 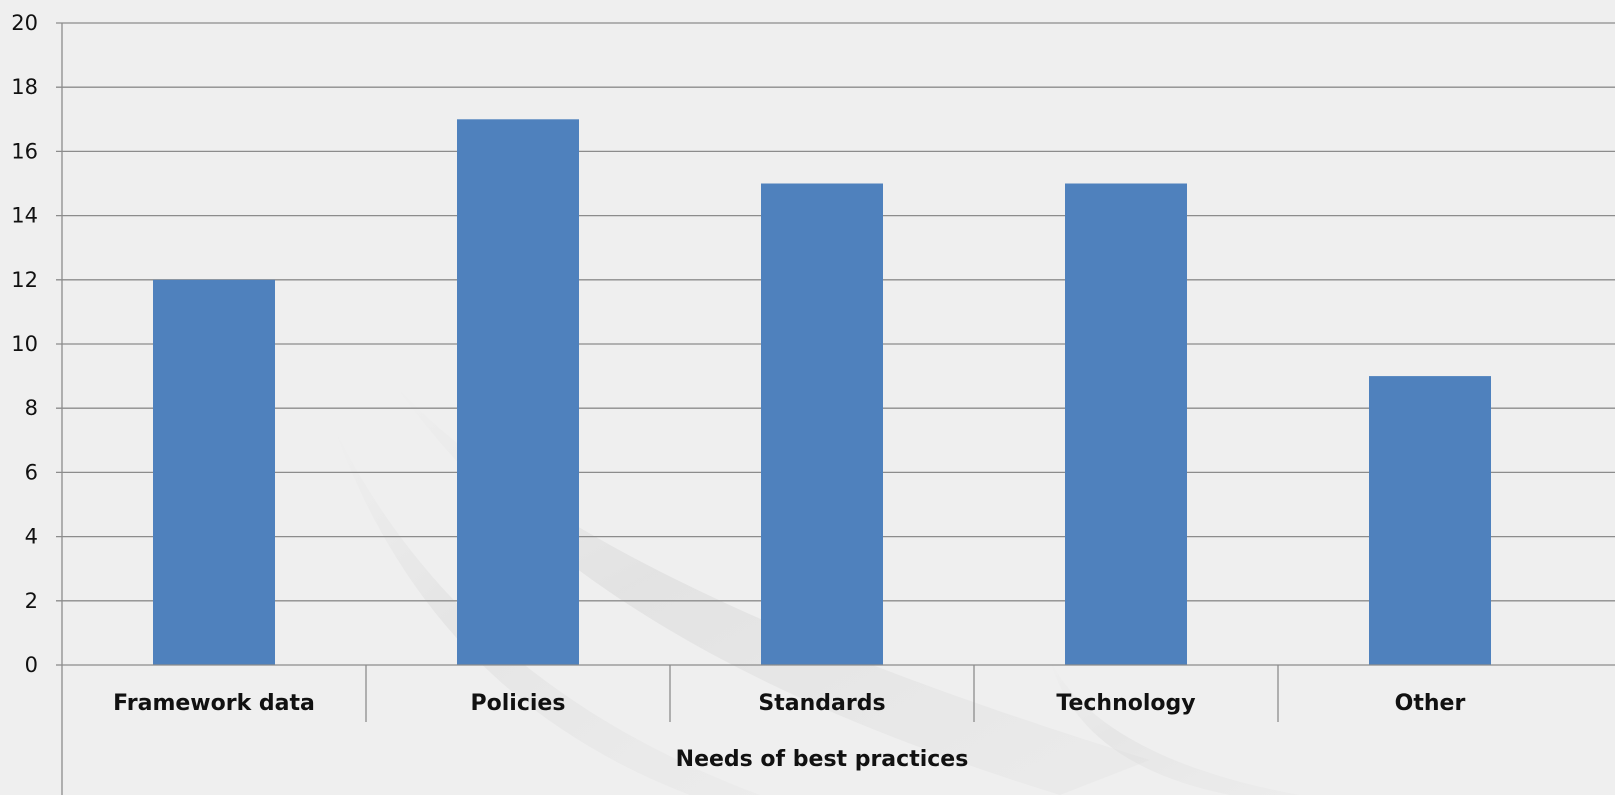 What do you see at coordinates (822, 424) in the screenshot?
I see `bar-standards` at bounding box center [822, 424].